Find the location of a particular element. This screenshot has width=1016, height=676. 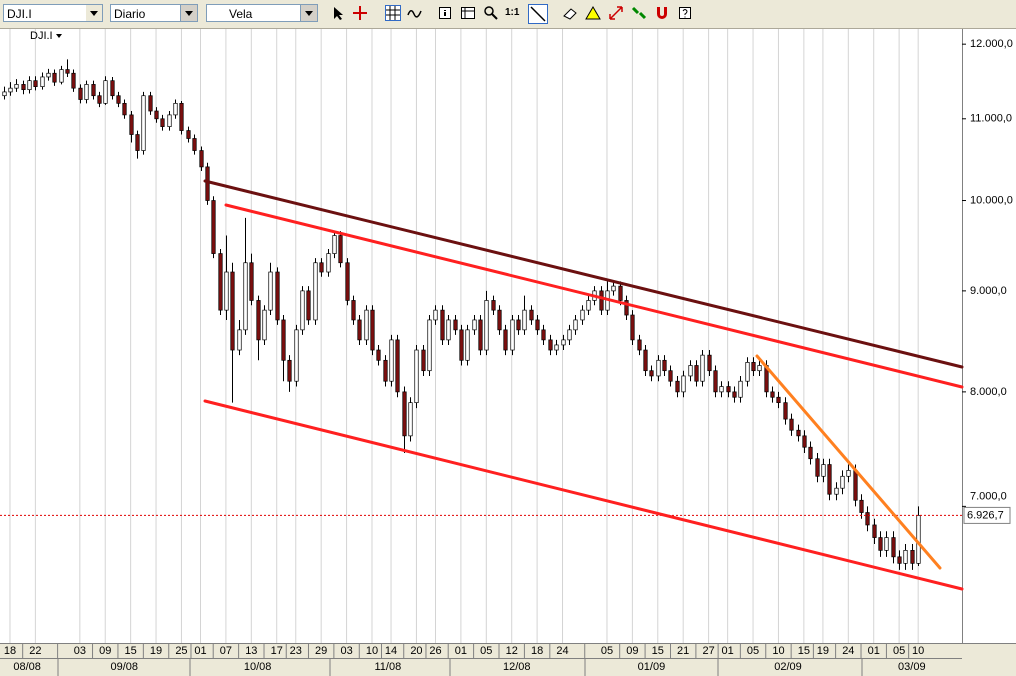

x-tick-label: 20 is located at coordinates (416, 651).